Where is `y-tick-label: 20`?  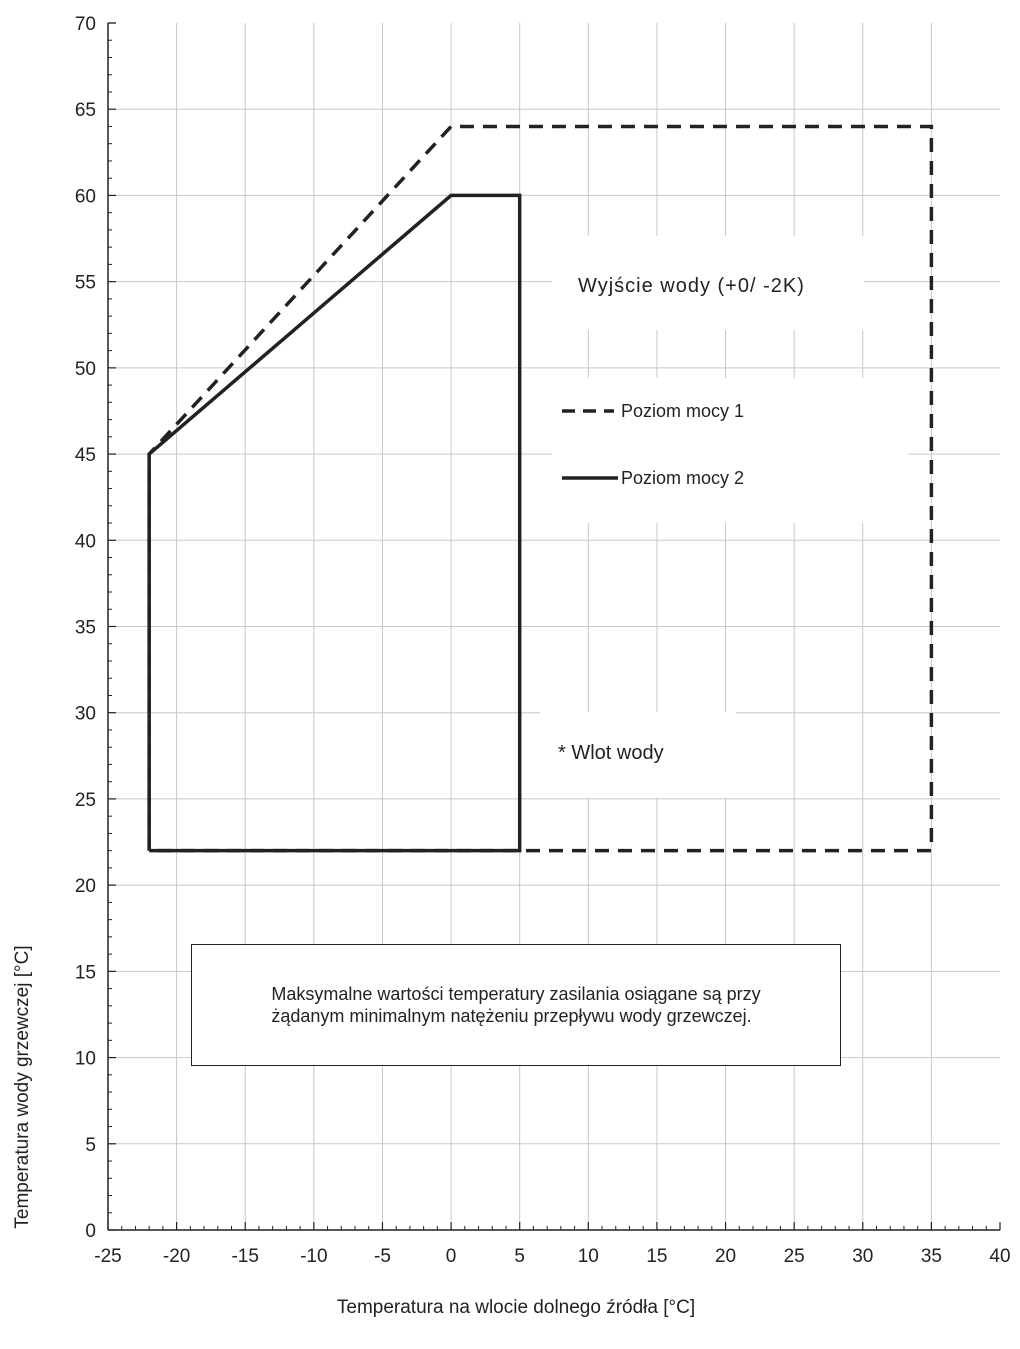 y-tick-label: 20 is located at coordinates (85, 886).